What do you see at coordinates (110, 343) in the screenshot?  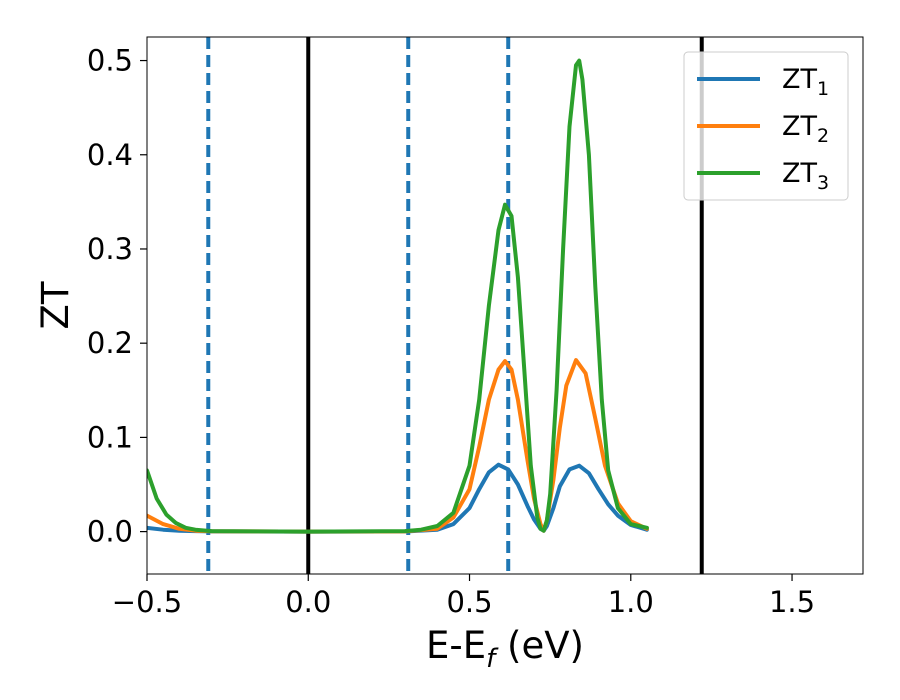 I see `y-tick-label: 0.2` at bounding box center [110, 343].